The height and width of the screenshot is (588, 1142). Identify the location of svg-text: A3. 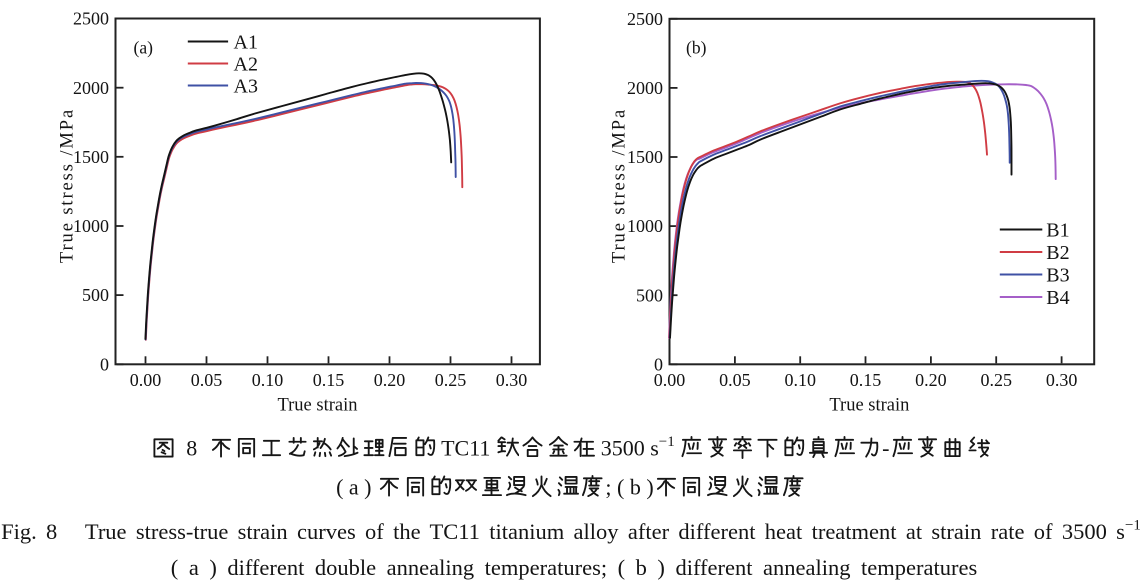
(246, 86).